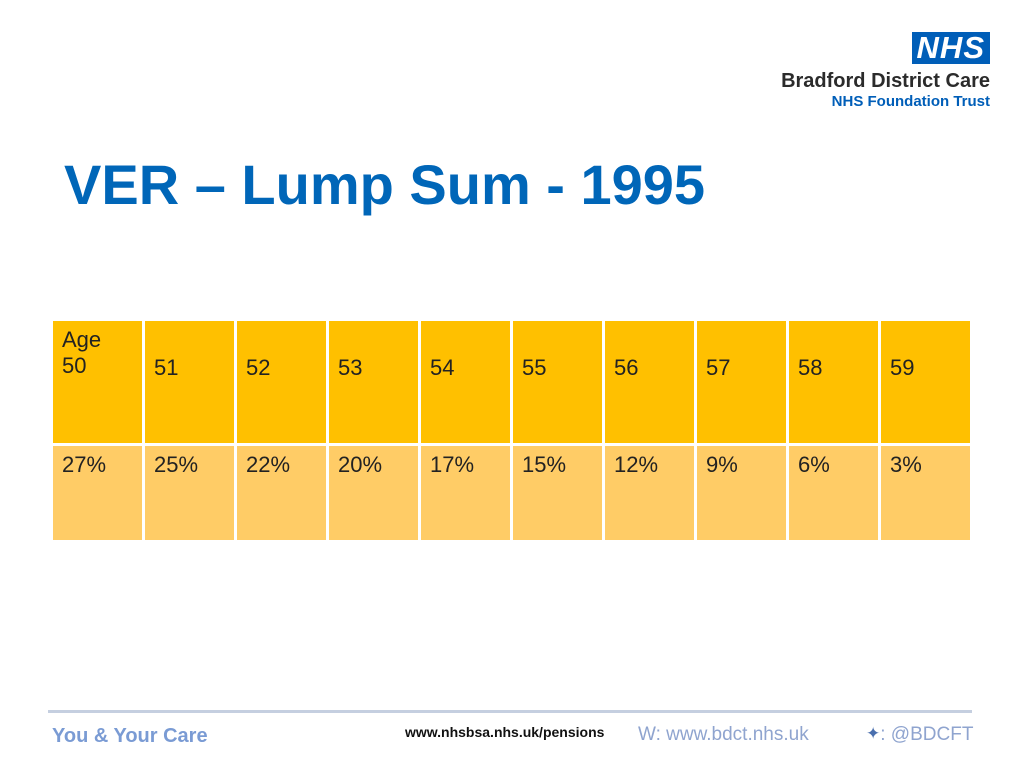  What do you see at coordinates (465, 493) in the screenshot?
I see `percentage-cell: 17%` at bounding box center [465, 493].